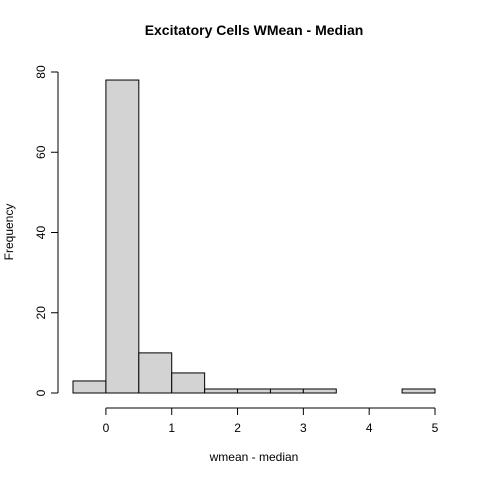 The width and height of the screenshot is (480, 485). Describe the element at coordinates (41, 72) in the screenshot. I see `y-tick-label-4: 80` at that location.